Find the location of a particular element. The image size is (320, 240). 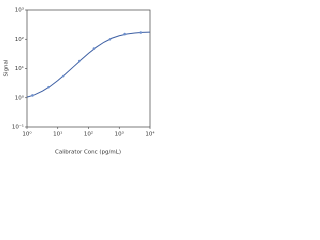

x-axis-title: Calibrator Conc (pg/mL) is located at coordinates (88, 153).